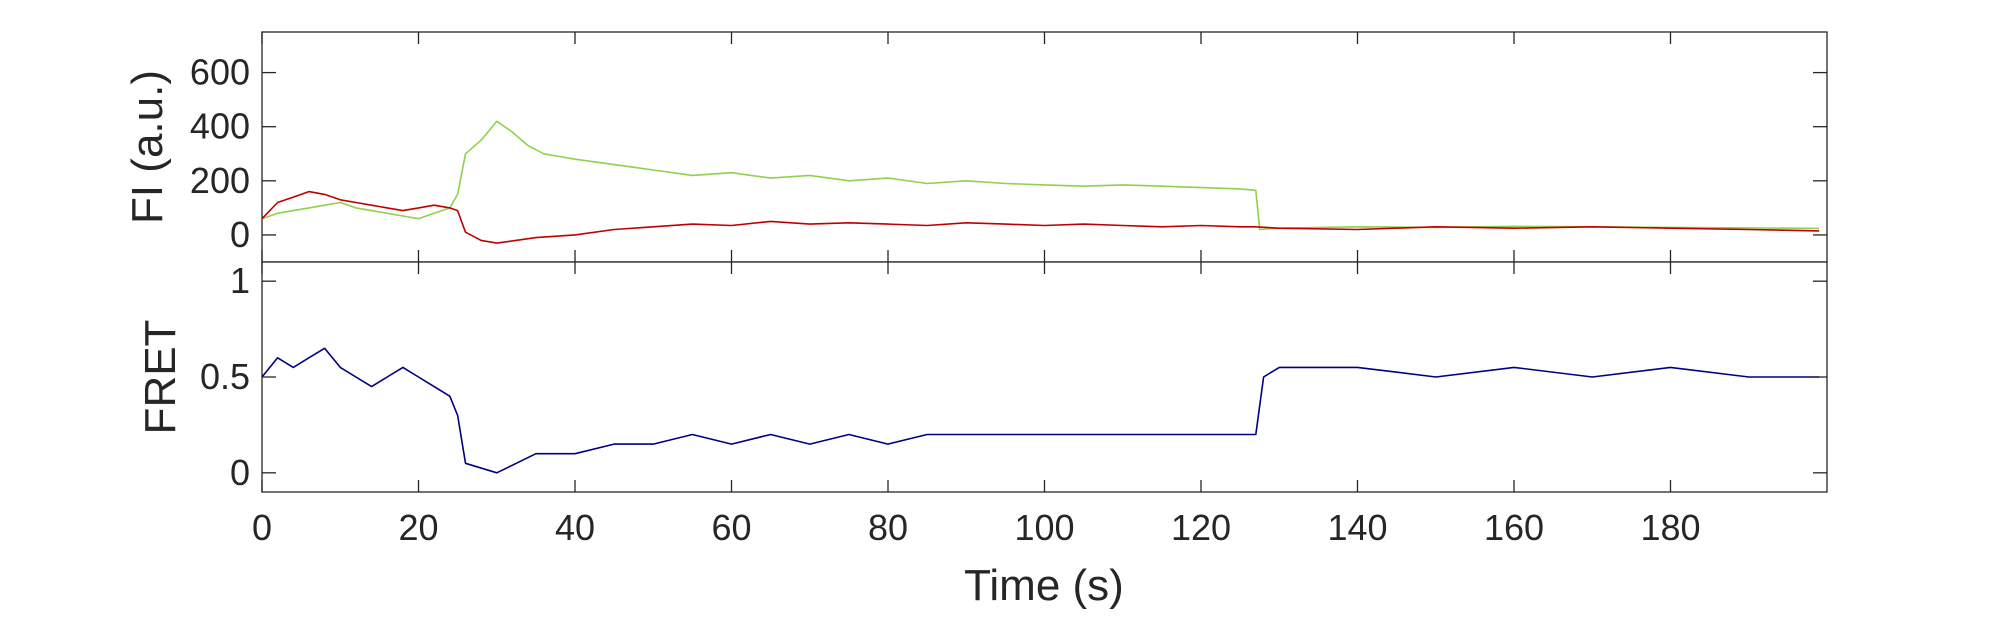 The height and width of the screenshot is (625, 2005). I want to click on fluorescence-y-tick-label: 400, so click(220, 126).